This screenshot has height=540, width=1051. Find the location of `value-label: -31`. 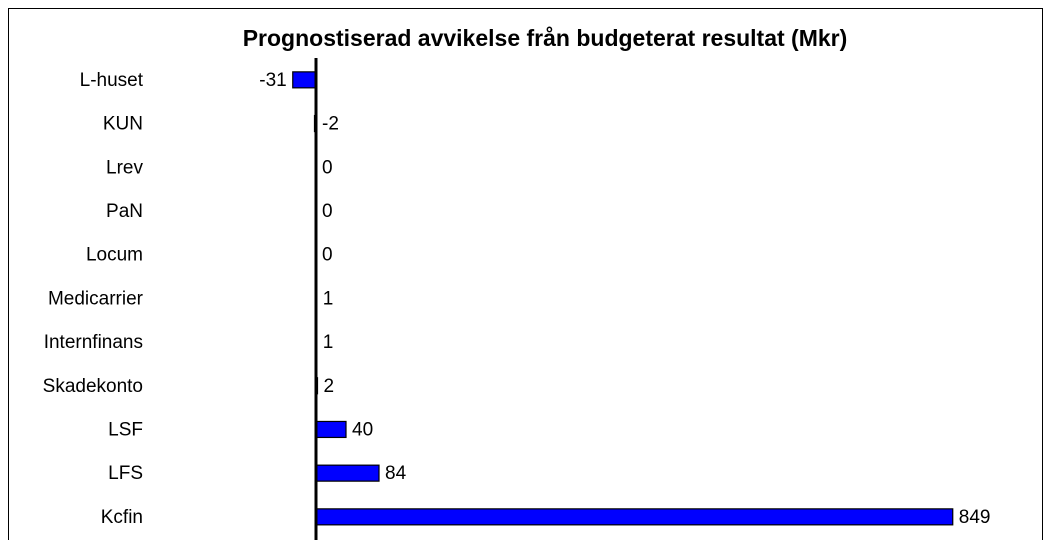

value-label: -31 is located at coordinates (272, 80).